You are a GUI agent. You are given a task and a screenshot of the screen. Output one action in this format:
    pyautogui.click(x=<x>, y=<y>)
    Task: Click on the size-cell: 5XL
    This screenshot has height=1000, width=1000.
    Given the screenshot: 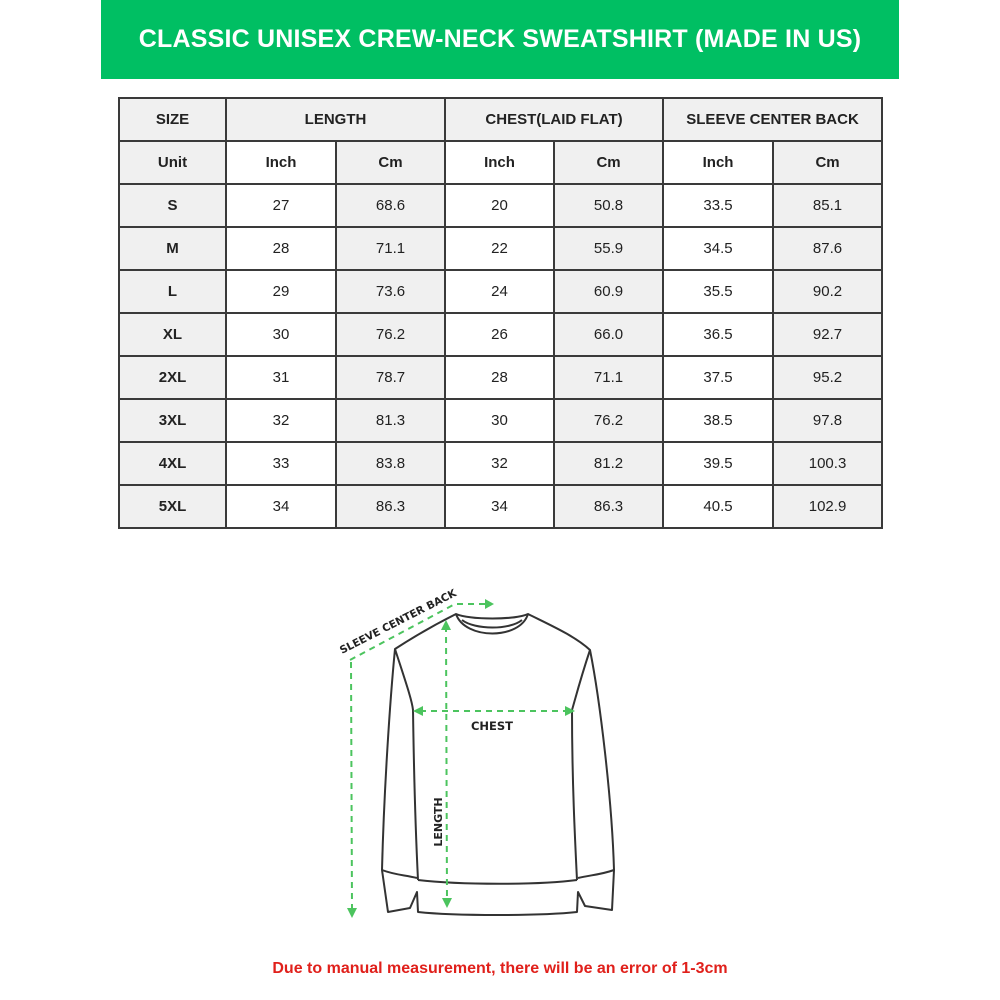 What is the action you would take?
    pyautogui.click(x=172, y=506)
    